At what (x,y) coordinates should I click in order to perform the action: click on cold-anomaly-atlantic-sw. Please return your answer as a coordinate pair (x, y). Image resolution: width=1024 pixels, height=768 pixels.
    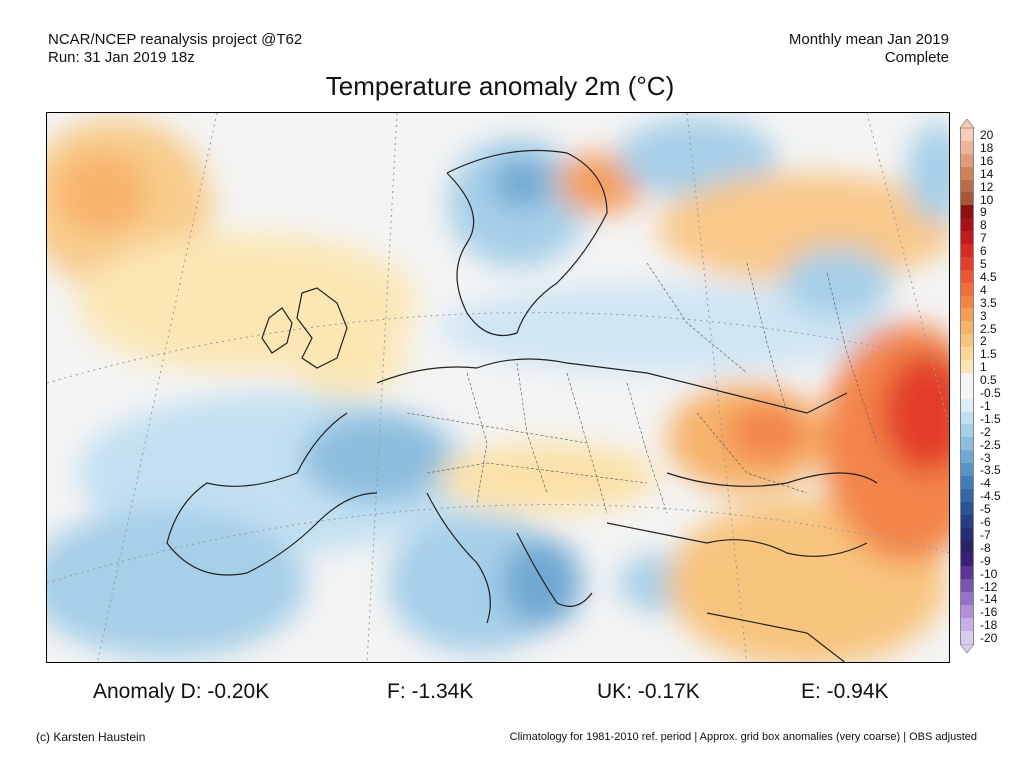
    Looking at the image, I should click on (177, 583).